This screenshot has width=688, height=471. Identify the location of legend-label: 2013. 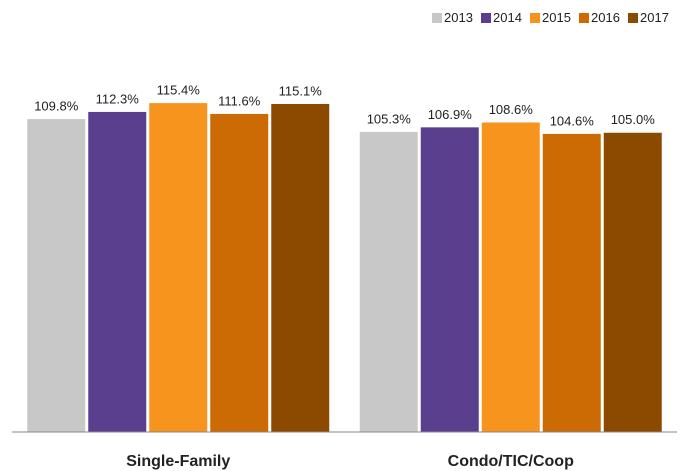
(458, 17).